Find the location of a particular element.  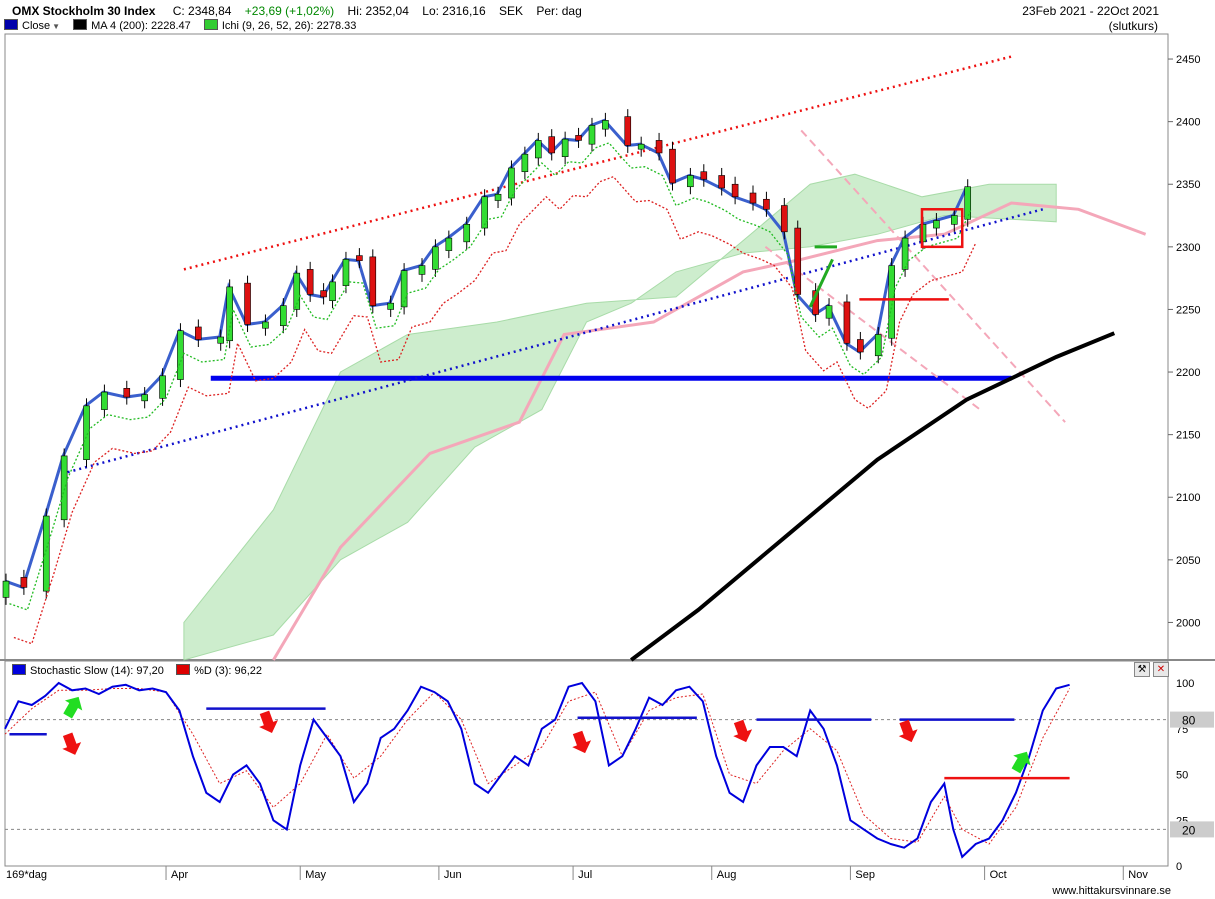

date-range: 23Feb 2021 - 22Oct 2021 is located at coordinates (1090, 11).